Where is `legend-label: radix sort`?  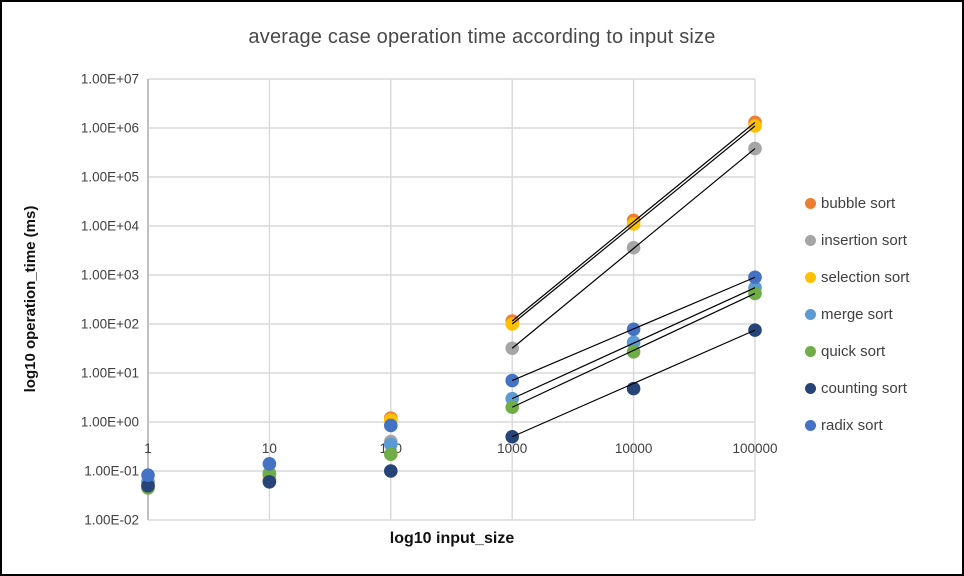
legend-label: radix sort is located at coordinates (852, 425).